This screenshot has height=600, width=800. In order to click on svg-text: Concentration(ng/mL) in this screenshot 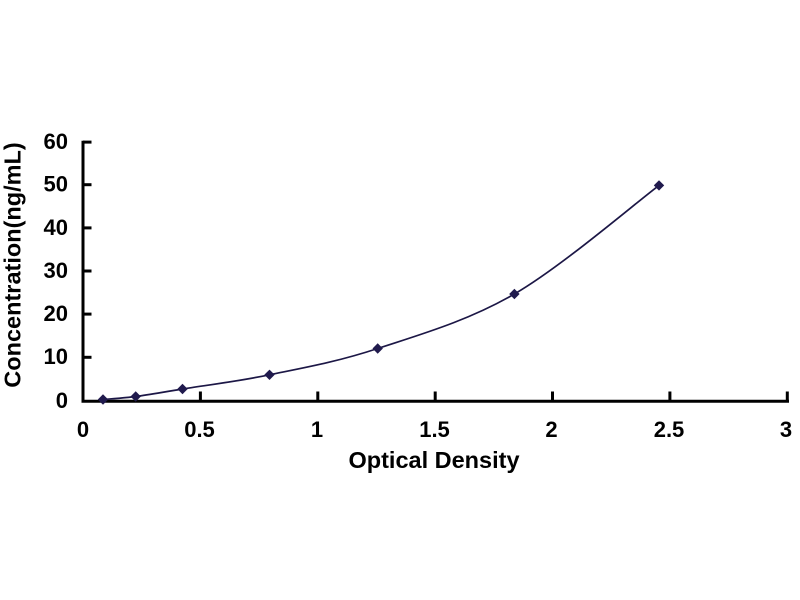, I will do `click(13, 264)`.